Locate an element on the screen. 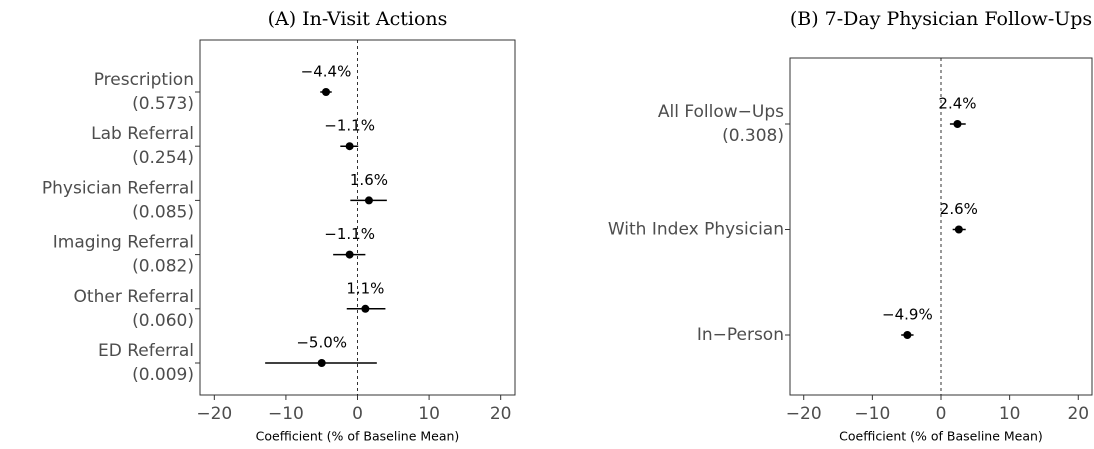 This screenshot has width=1094, height=449. category-label: ED Referral is located at coordinates (146, 351).